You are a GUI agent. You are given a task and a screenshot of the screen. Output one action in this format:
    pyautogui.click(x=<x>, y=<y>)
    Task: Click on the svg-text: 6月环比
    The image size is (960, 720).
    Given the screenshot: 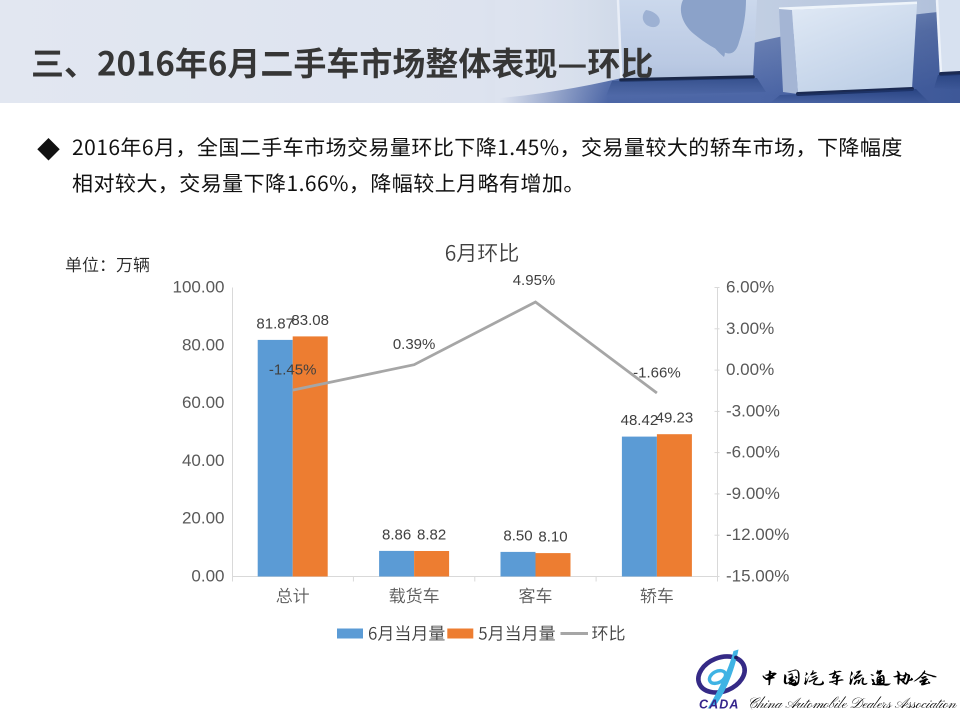 What is the action you would take?
    pyautogui.click(x=482, y=253)
    